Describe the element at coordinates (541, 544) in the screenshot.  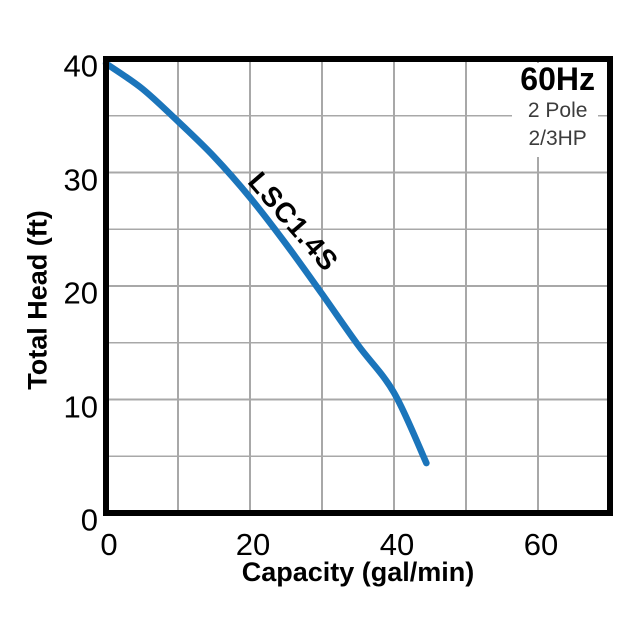
I see `x-tick-label: 60` at that location.